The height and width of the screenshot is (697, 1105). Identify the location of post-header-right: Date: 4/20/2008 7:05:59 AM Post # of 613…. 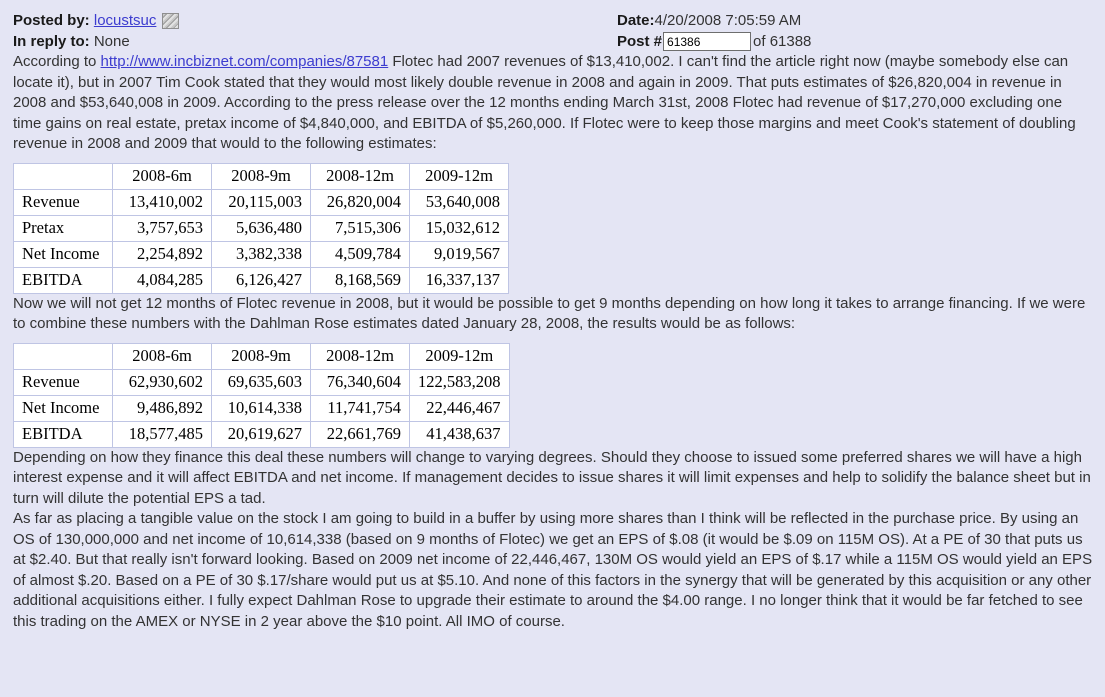
(855, 31).